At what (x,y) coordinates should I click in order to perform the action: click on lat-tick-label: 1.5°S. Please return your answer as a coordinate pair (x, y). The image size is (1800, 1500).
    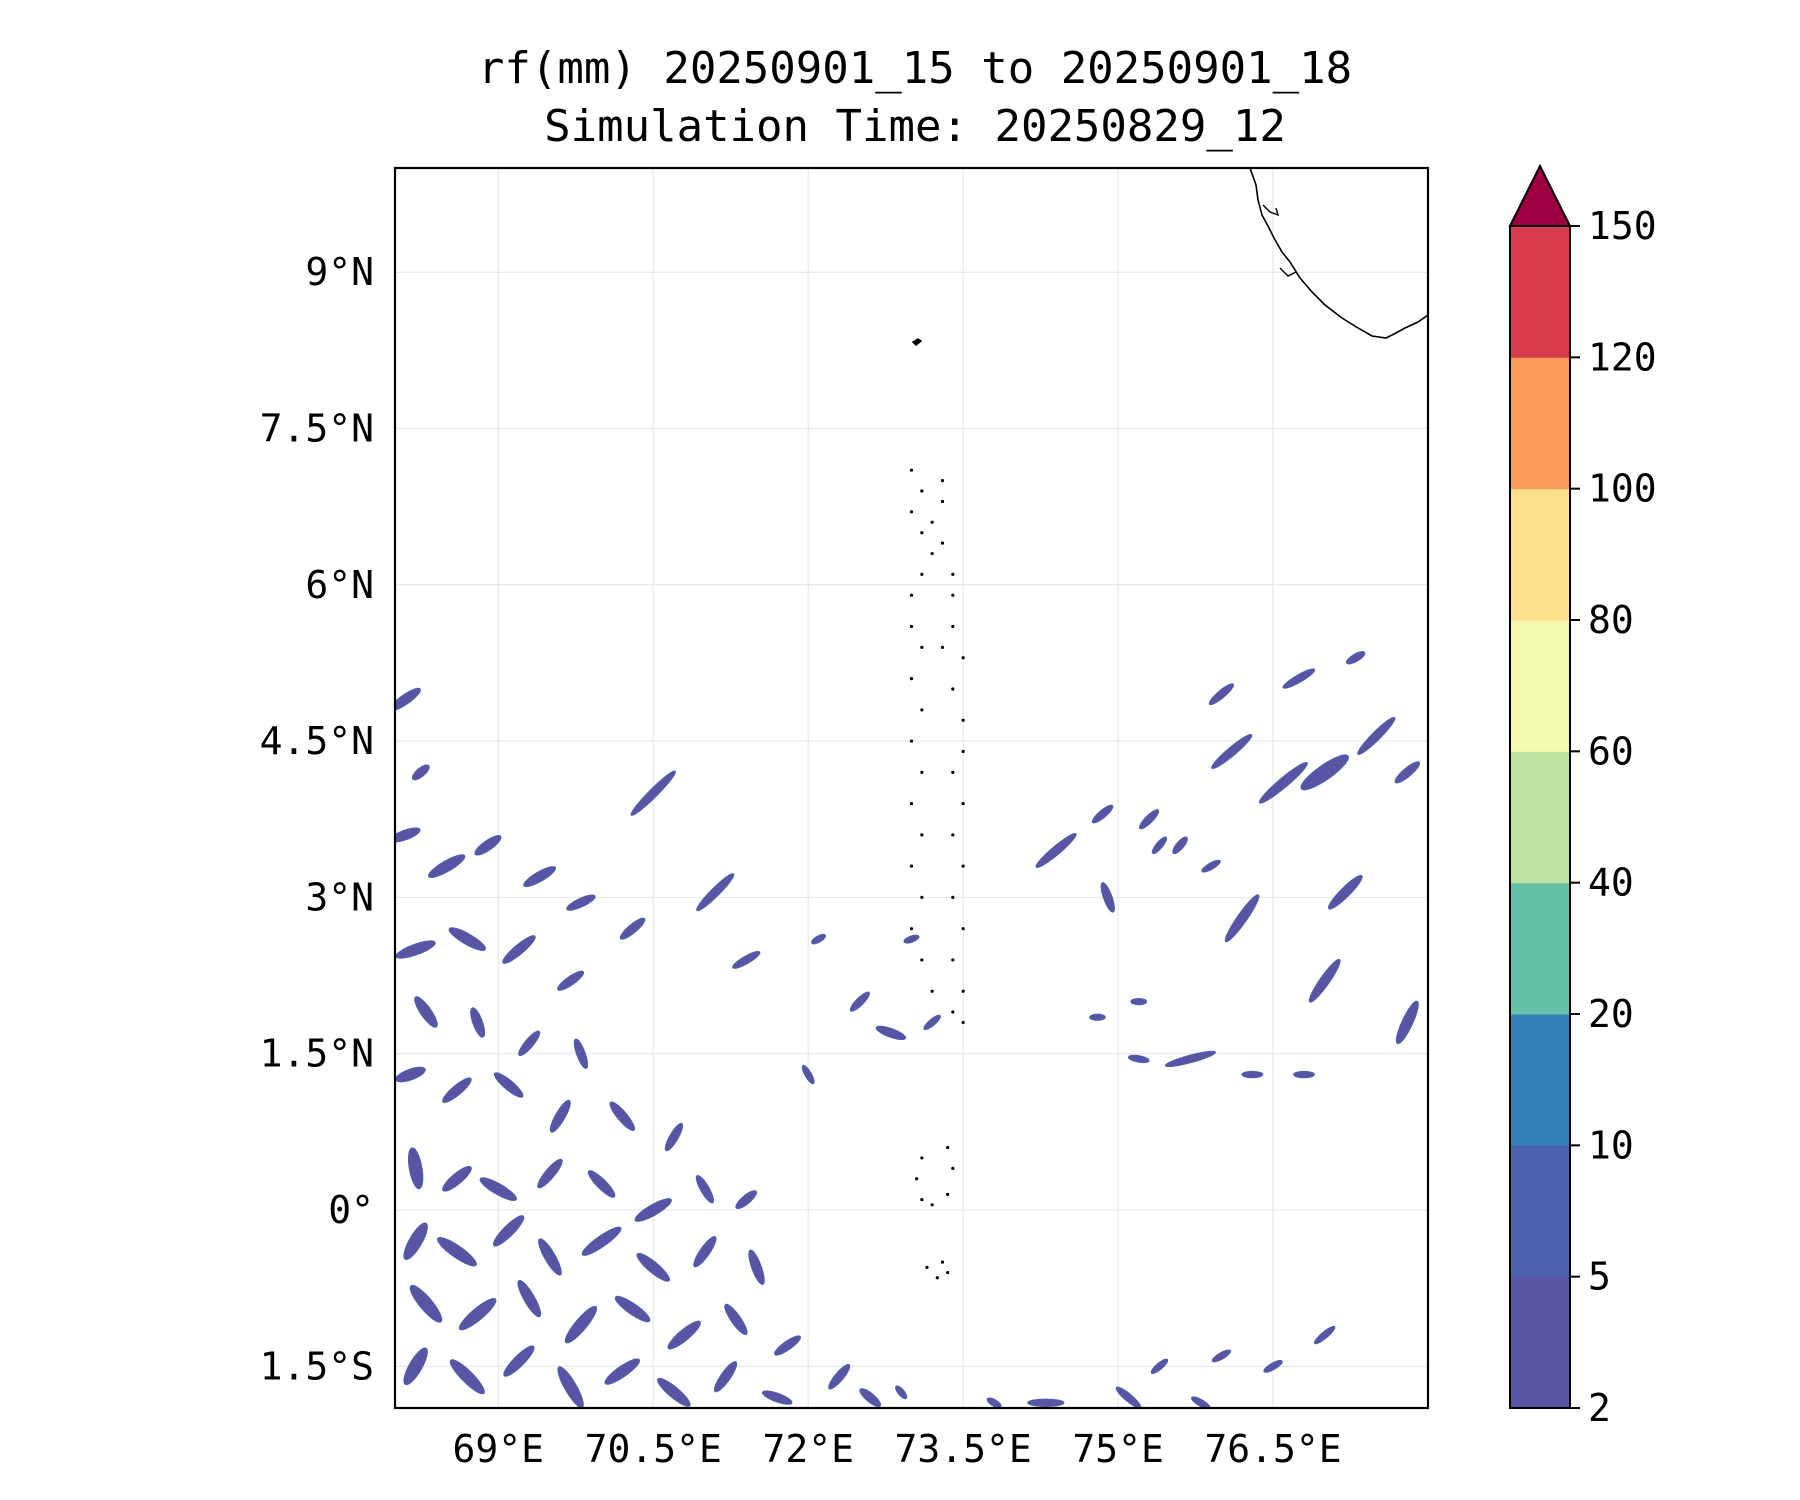
    Looking at the image, I should click on (317, 1366).